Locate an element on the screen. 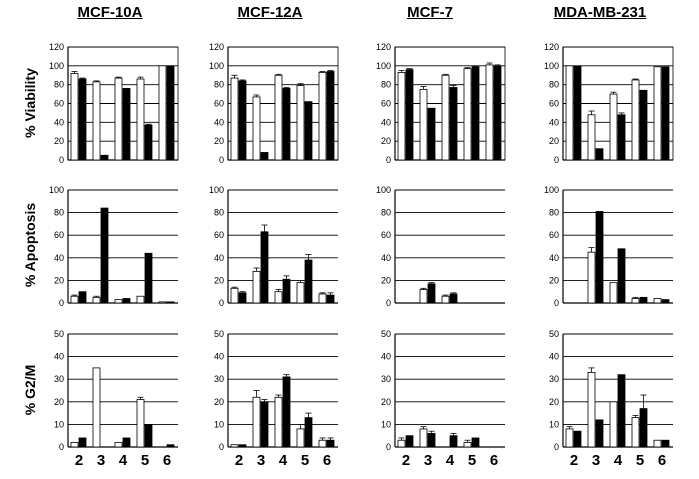 Image resolution: width=699 pixels, height=479 pixels. y-tick-label-mcf-12a-viability: 60 is located at coordinates (219, 104).